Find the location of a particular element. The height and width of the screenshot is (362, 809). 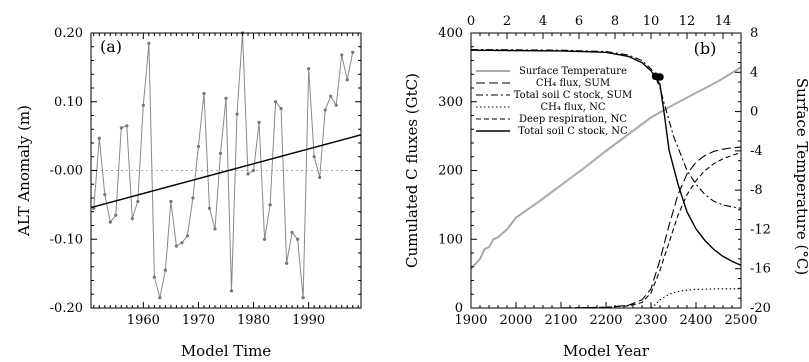

x-tick-label: 2400 is located at coordinates (695, 320).